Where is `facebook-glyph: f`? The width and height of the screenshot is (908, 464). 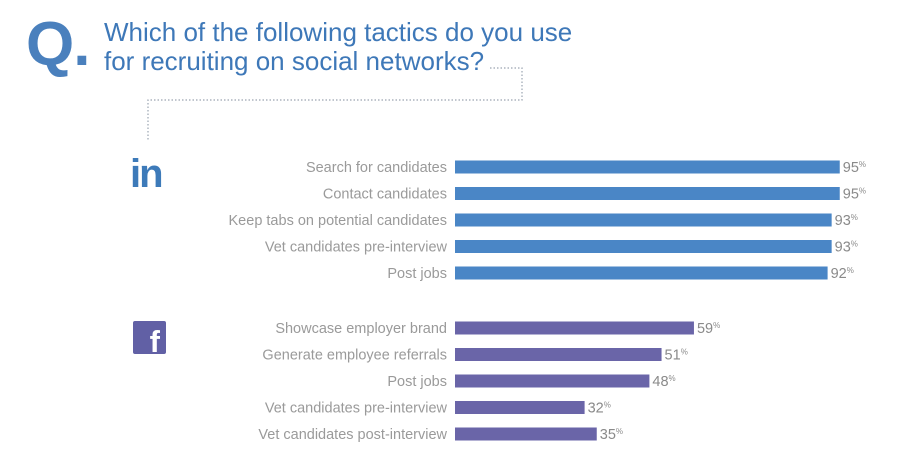 facebook-glyph: f is located at coordinates (154, 341).